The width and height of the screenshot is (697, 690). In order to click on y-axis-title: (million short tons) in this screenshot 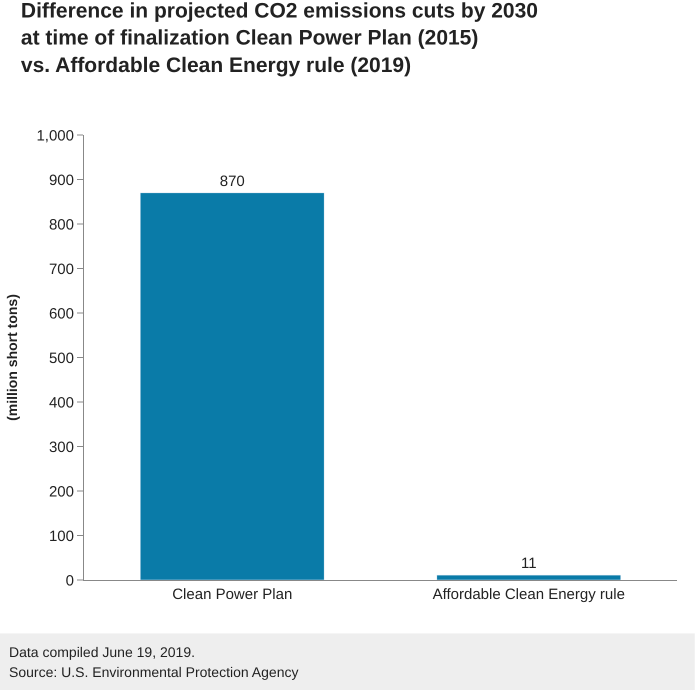, I will do `click(12, 357)`.